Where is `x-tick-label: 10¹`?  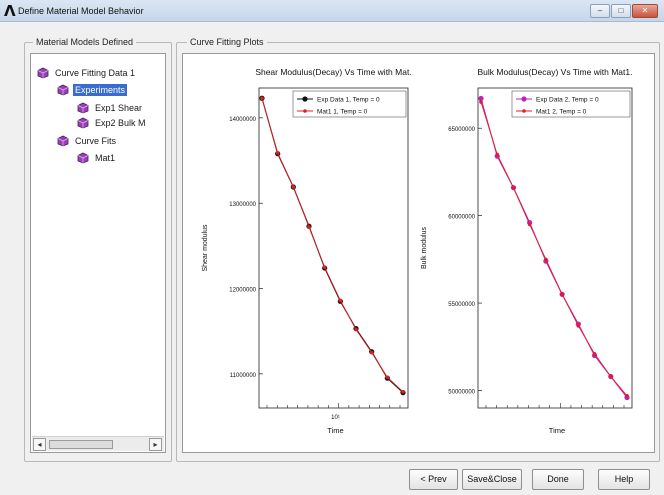
x-tick-label: 10¹ is located at coordinates (335, 418).